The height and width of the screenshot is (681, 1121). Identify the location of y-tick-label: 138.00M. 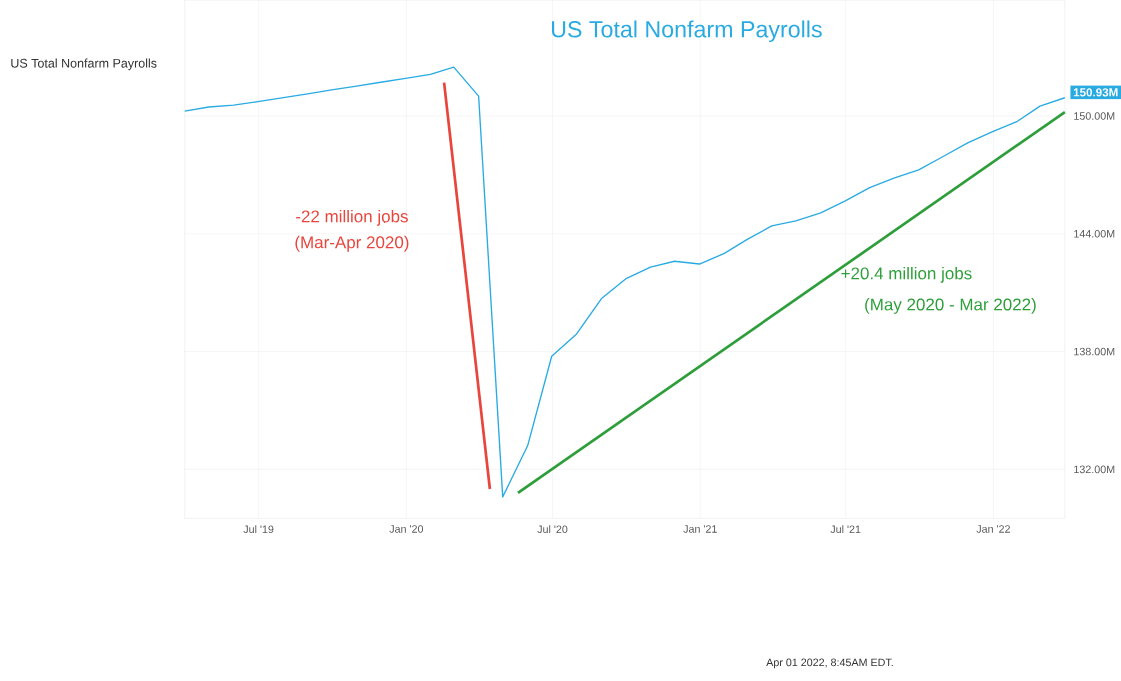
(1094, 351).